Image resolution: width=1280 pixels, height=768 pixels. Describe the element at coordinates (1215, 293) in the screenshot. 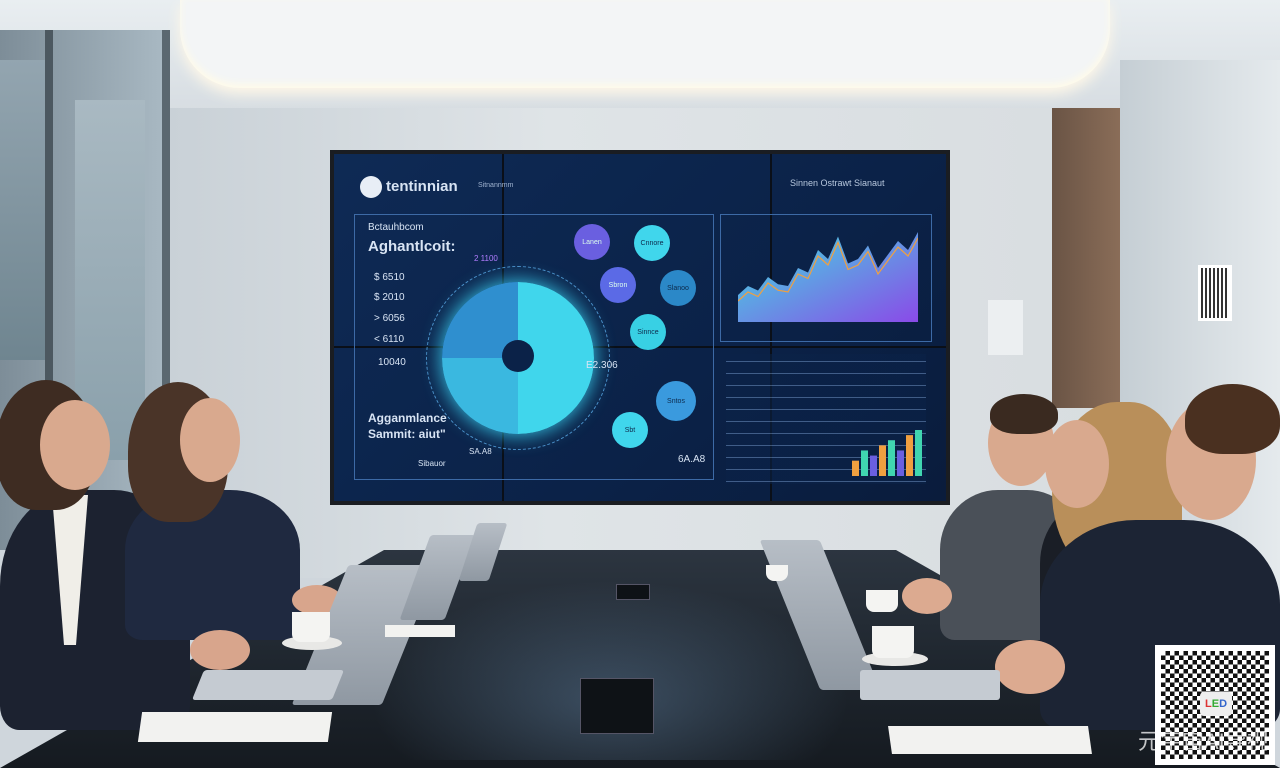

I see `barcode-sign` at that location.